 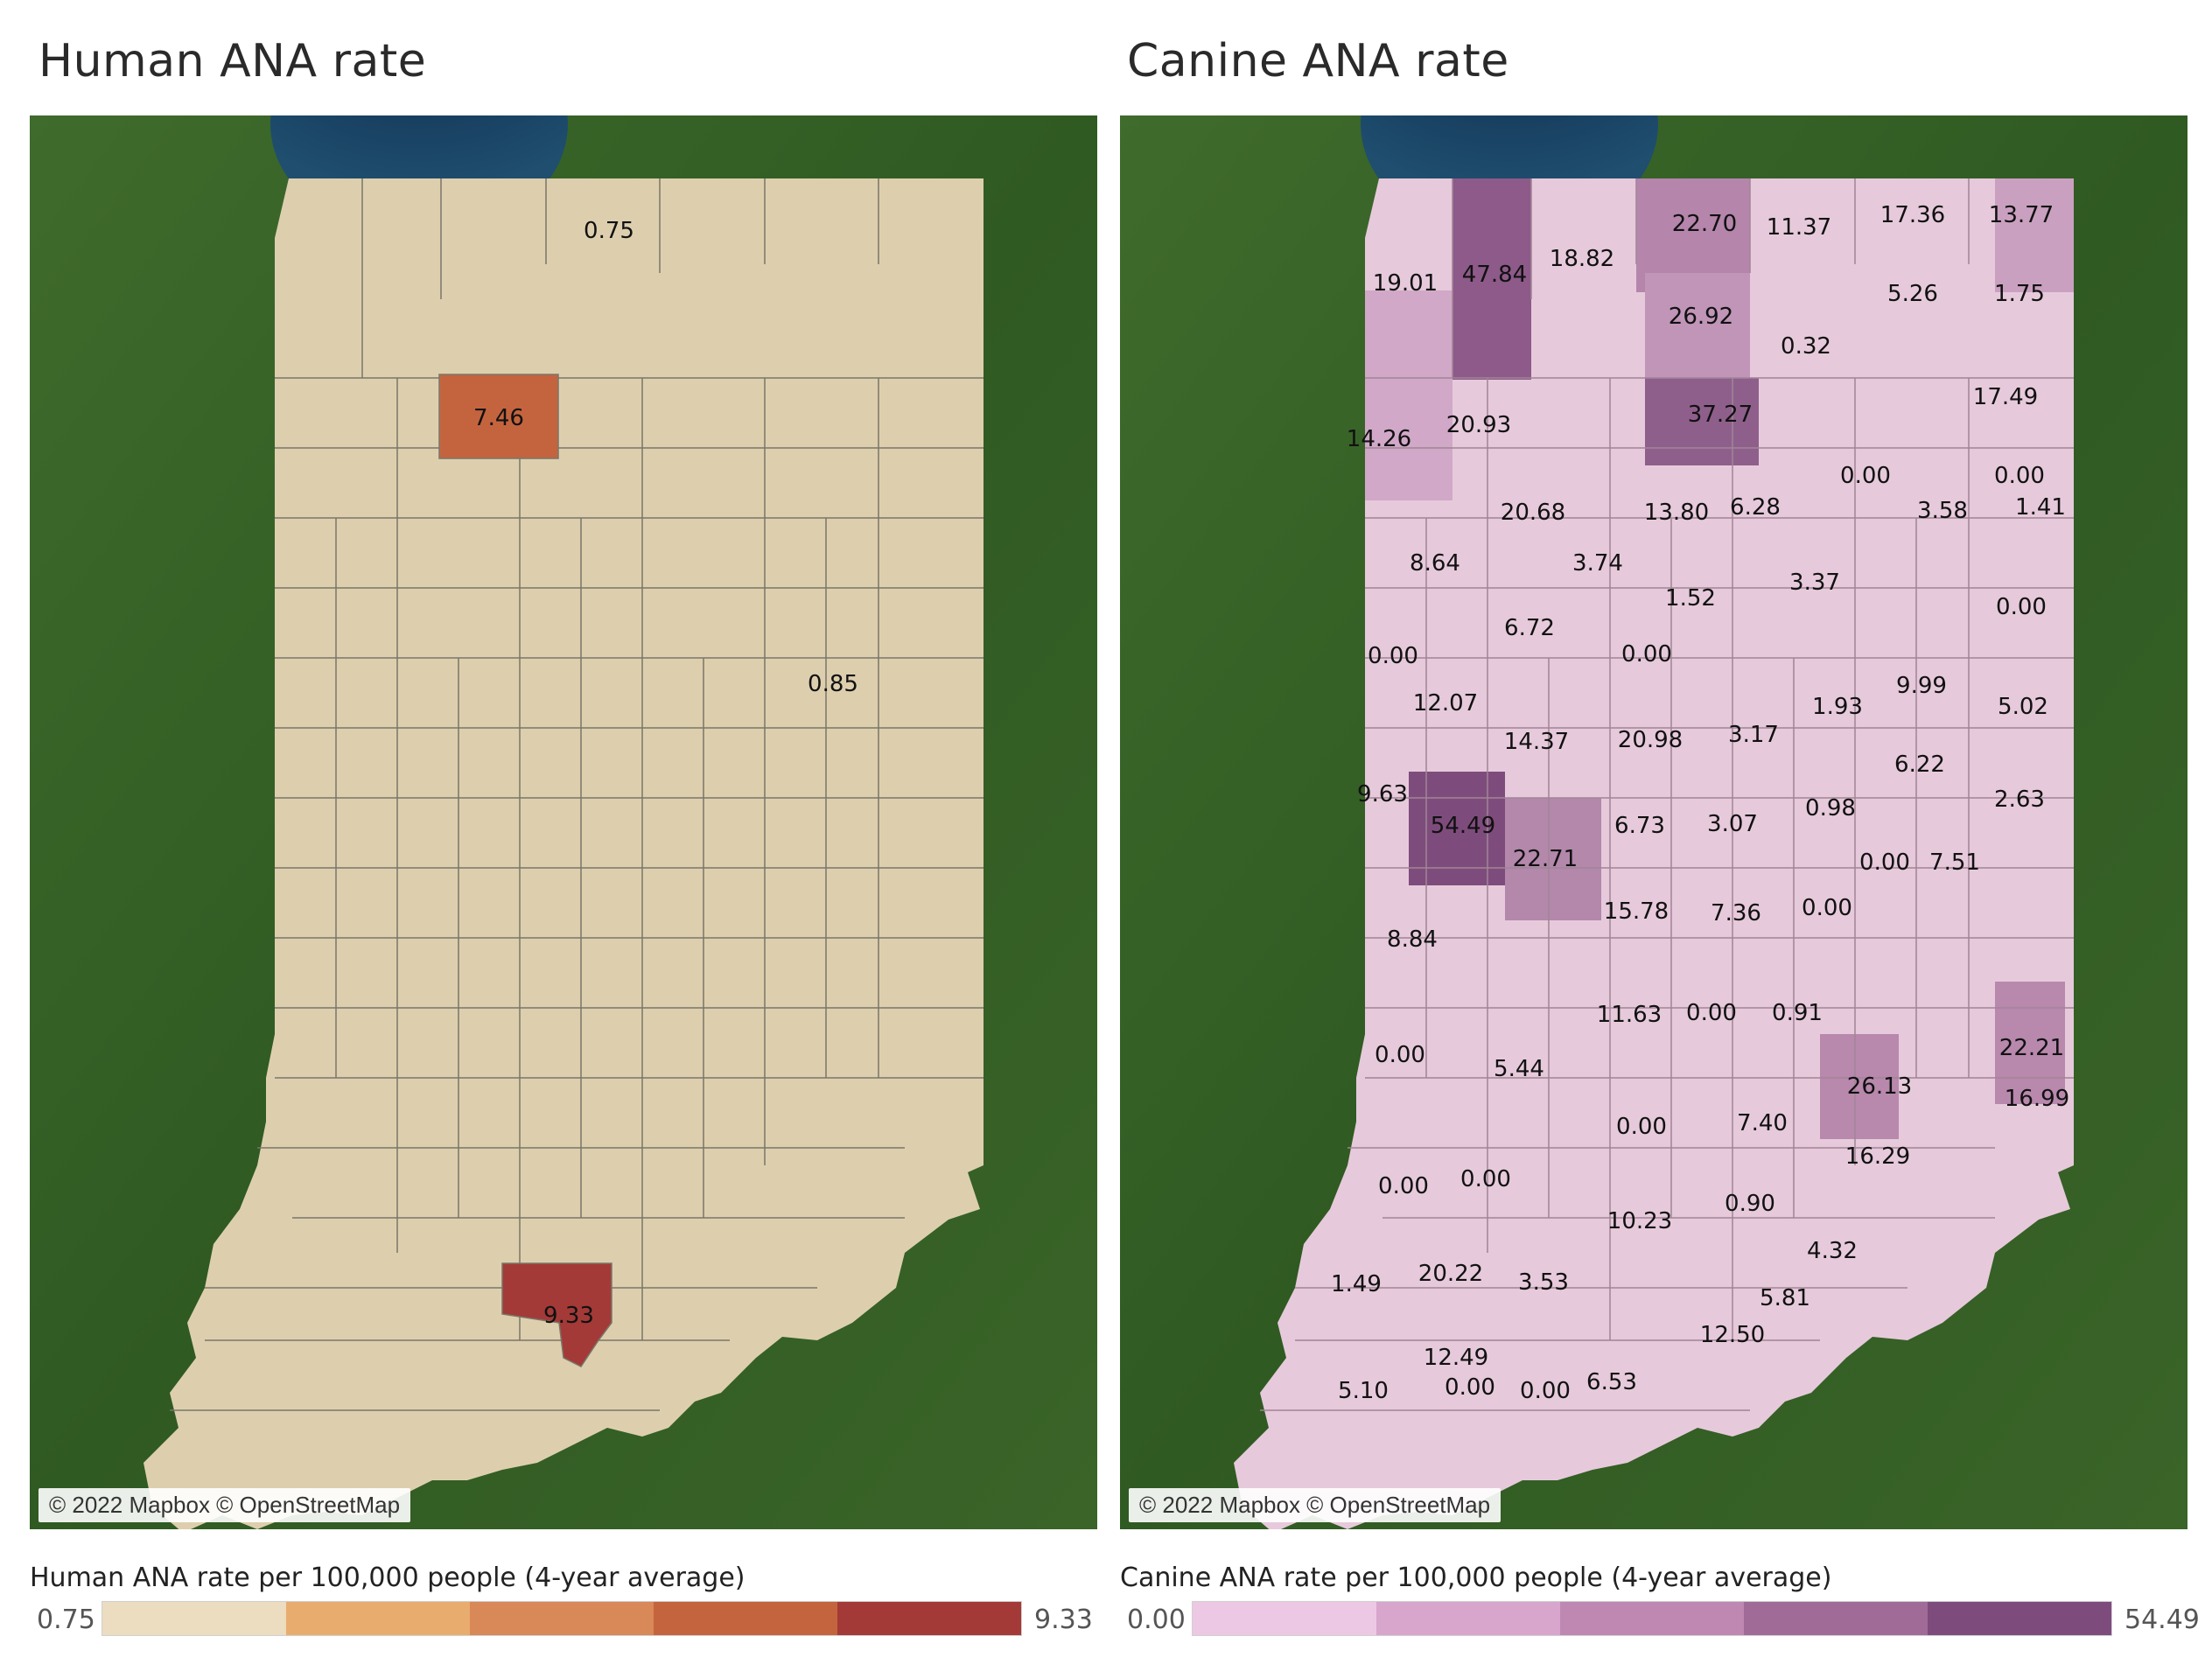 What do you see at coordinates (1156, 1620) in the screenshot?
I see `legend-min-value: 0.00` at bounding box center [1156, 1620].